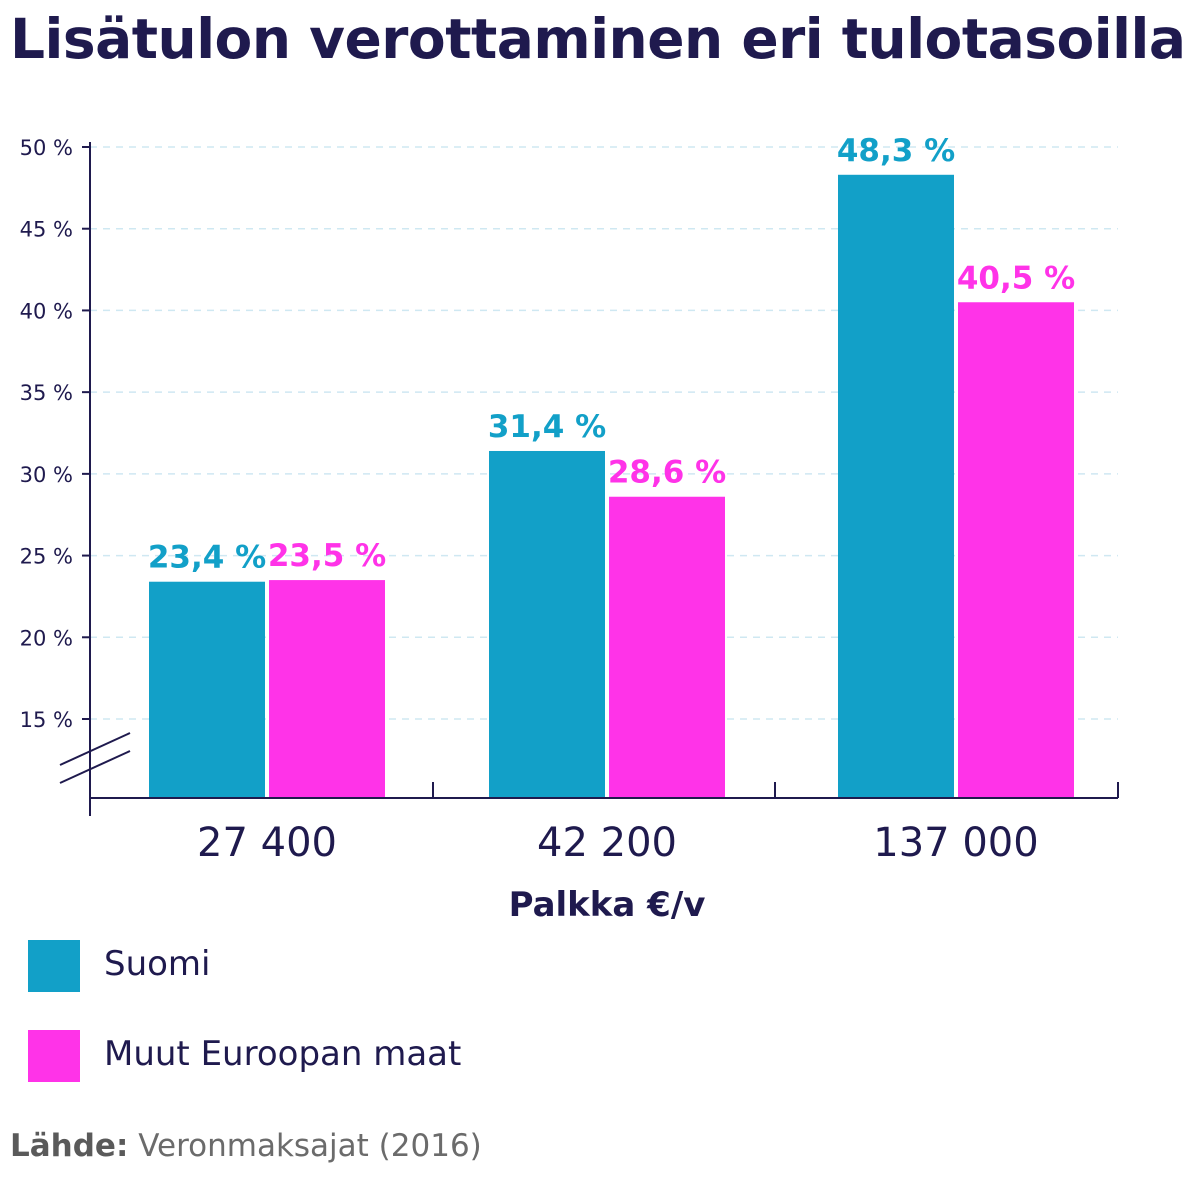  Describe the element at coordinates (46, 148) in the screenshot. I see `y-tick-label: 50 %` at that location.